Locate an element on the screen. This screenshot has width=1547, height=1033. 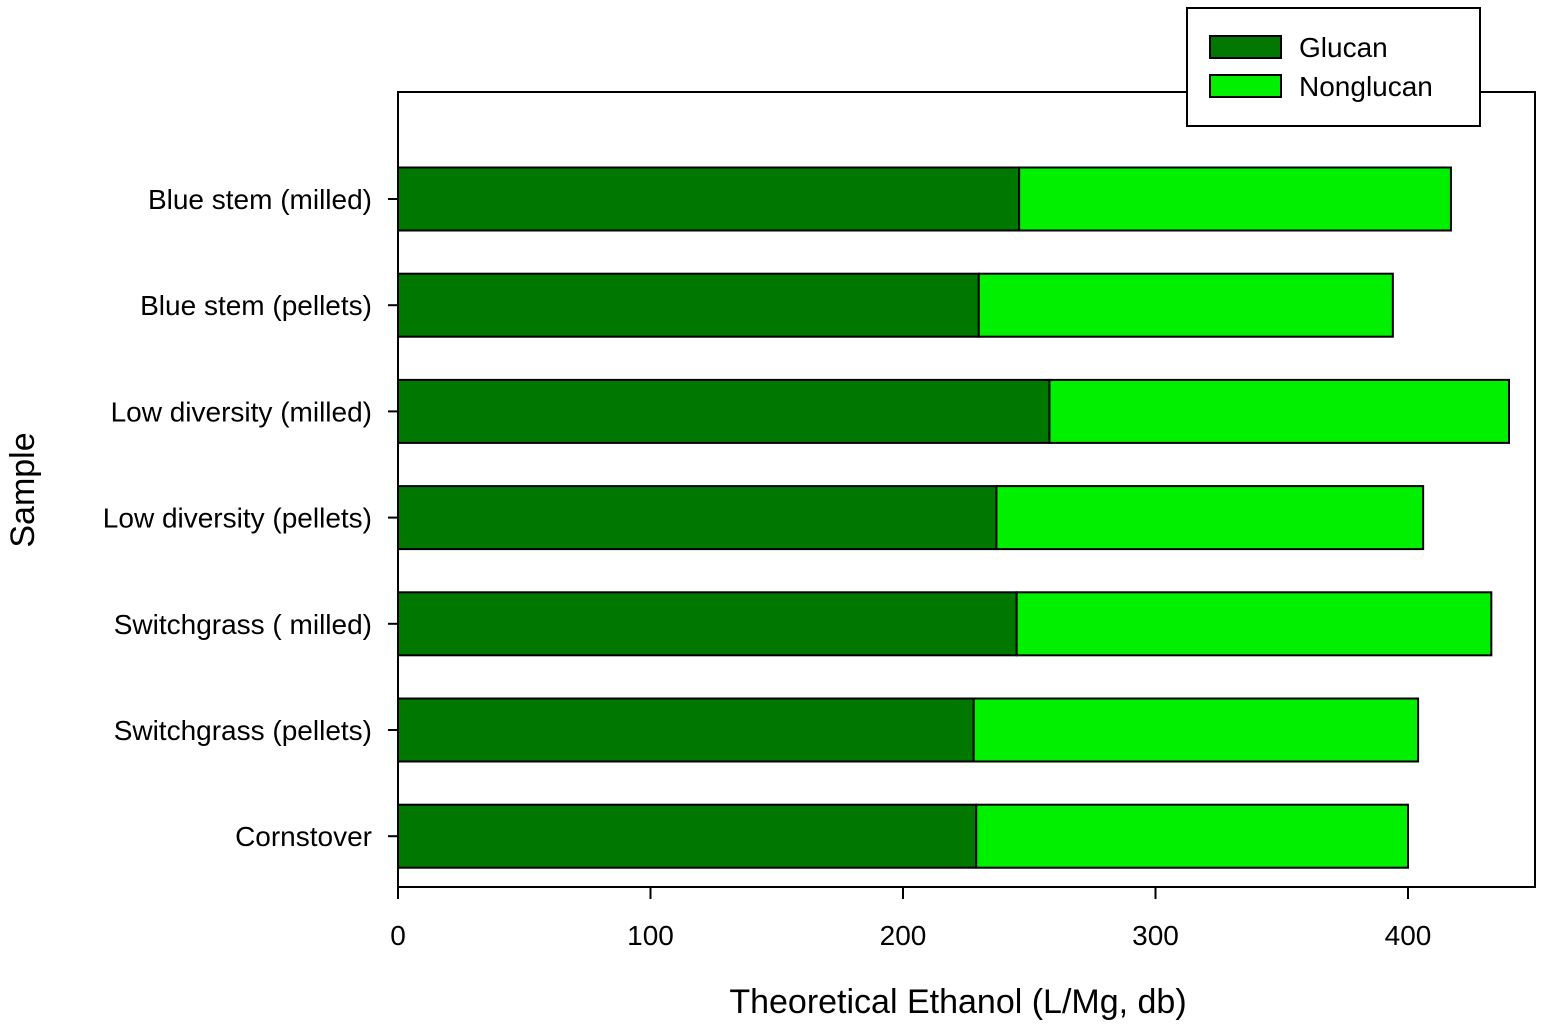
legend-swatch-nonglucan is located at coordinates (1245, 86).